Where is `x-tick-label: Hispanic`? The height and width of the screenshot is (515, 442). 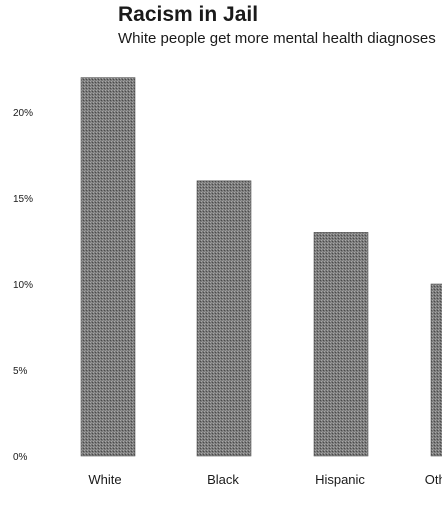 x-tick-label: Hispanic is located at coordinates (340, 479).